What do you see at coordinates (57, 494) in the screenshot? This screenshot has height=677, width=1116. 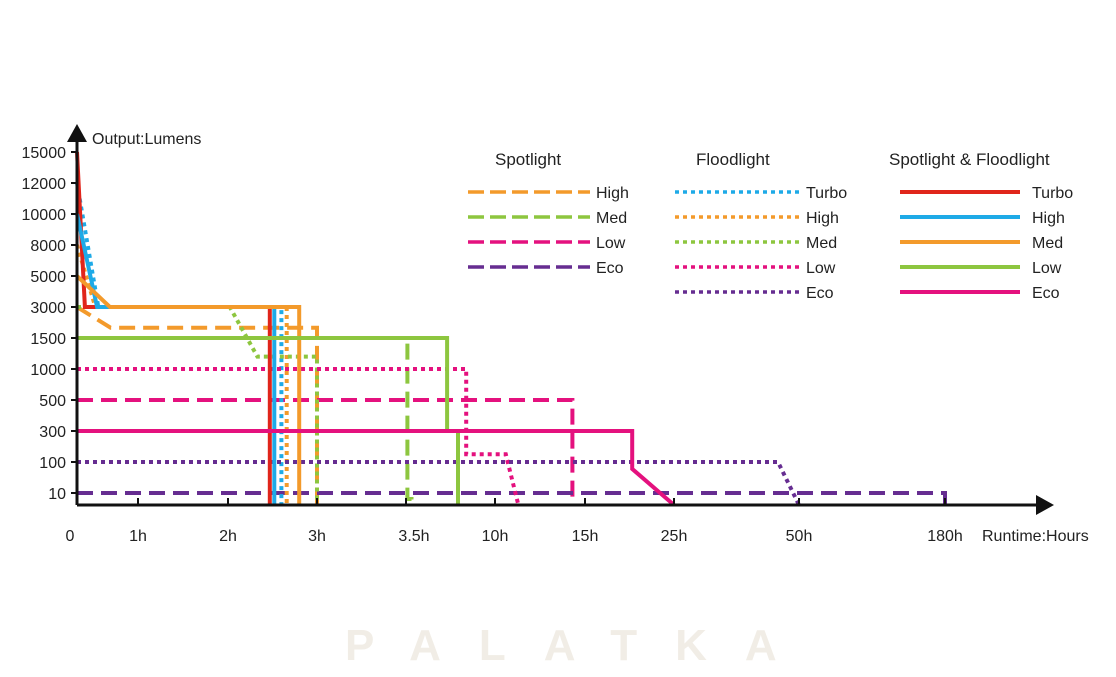 I see `y-tick-label: 10` at bounding box center [57, 494].